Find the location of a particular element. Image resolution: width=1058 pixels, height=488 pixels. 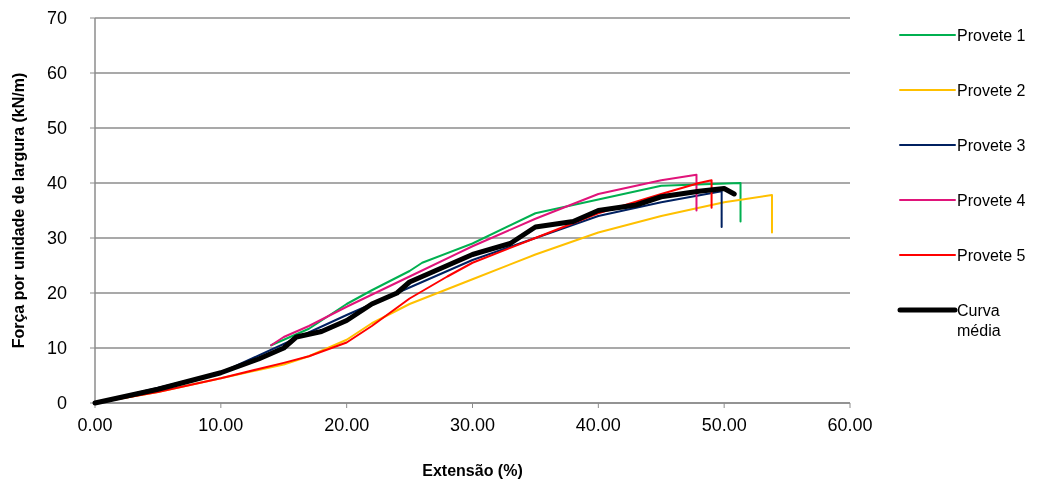

y-tick-label: 40 is located at coordinates (56, 183).